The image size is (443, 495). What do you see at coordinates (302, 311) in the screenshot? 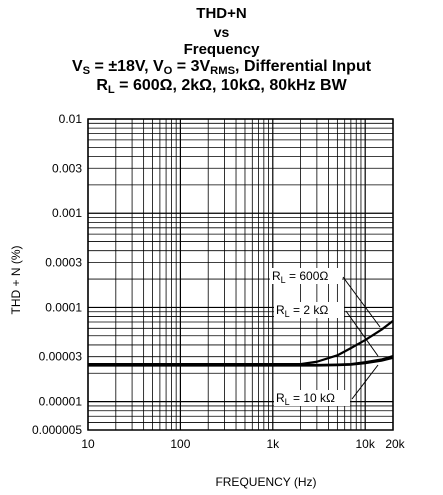
I see `series-annotation-label: RL = 2 kΩ` at bounding box center [302, 311].